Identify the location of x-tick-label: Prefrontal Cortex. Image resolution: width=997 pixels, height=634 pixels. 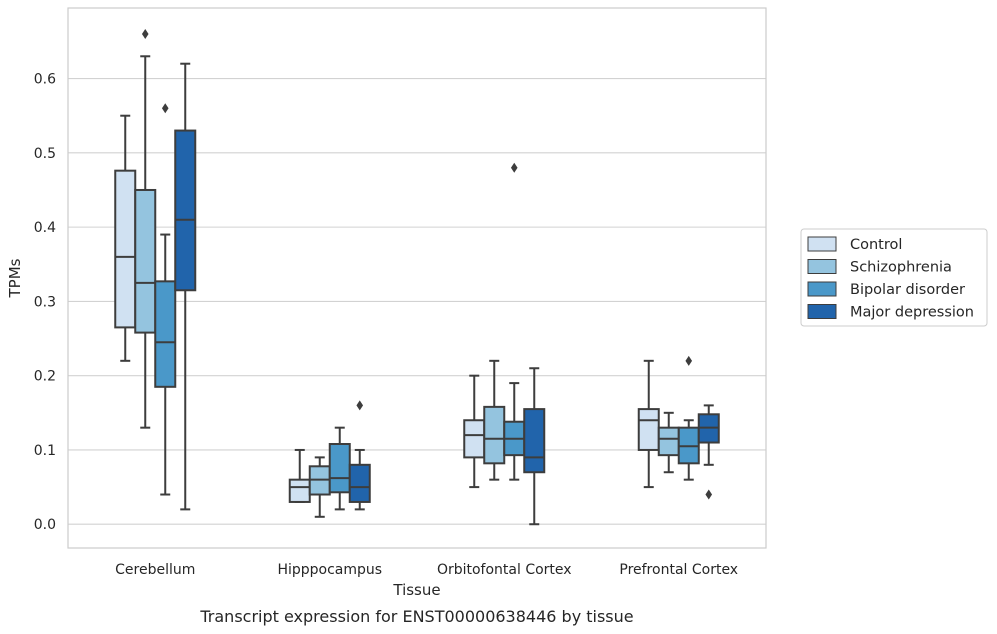
(678, 570).